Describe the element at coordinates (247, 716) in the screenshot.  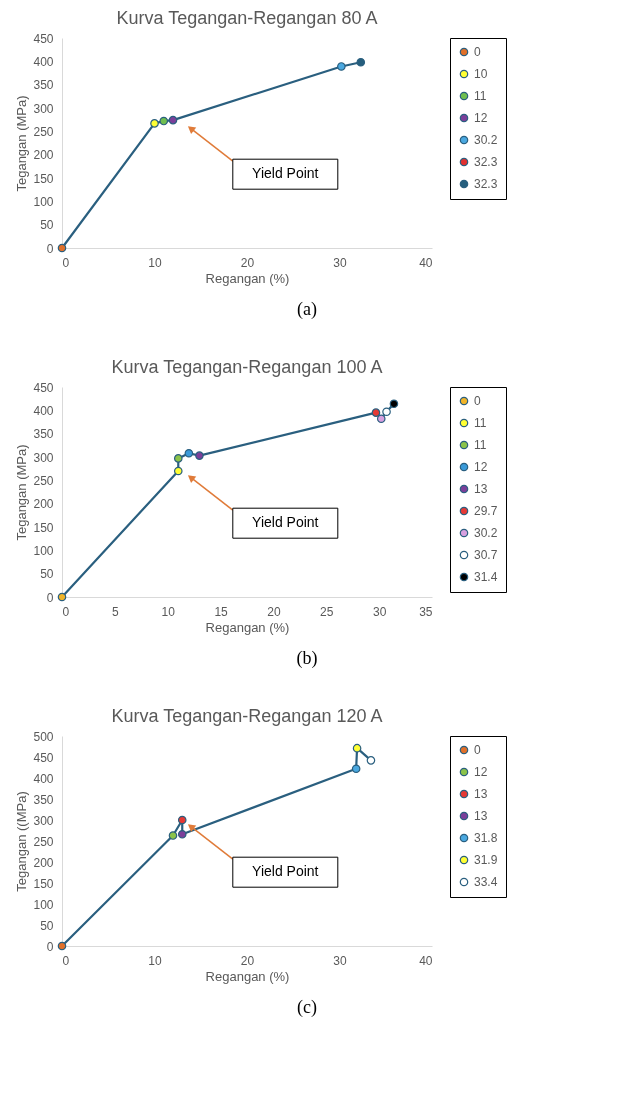
I see `chart-title: Kurva Tegangan-Regangan 120 A` at that location.